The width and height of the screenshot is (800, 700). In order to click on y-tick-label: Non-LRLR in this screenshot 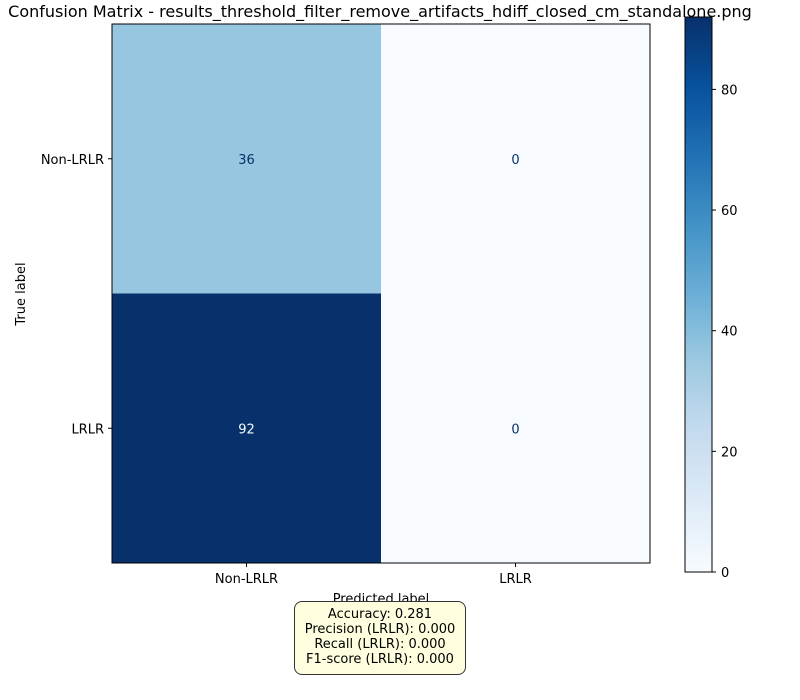, I will do `click(72, 160)`.